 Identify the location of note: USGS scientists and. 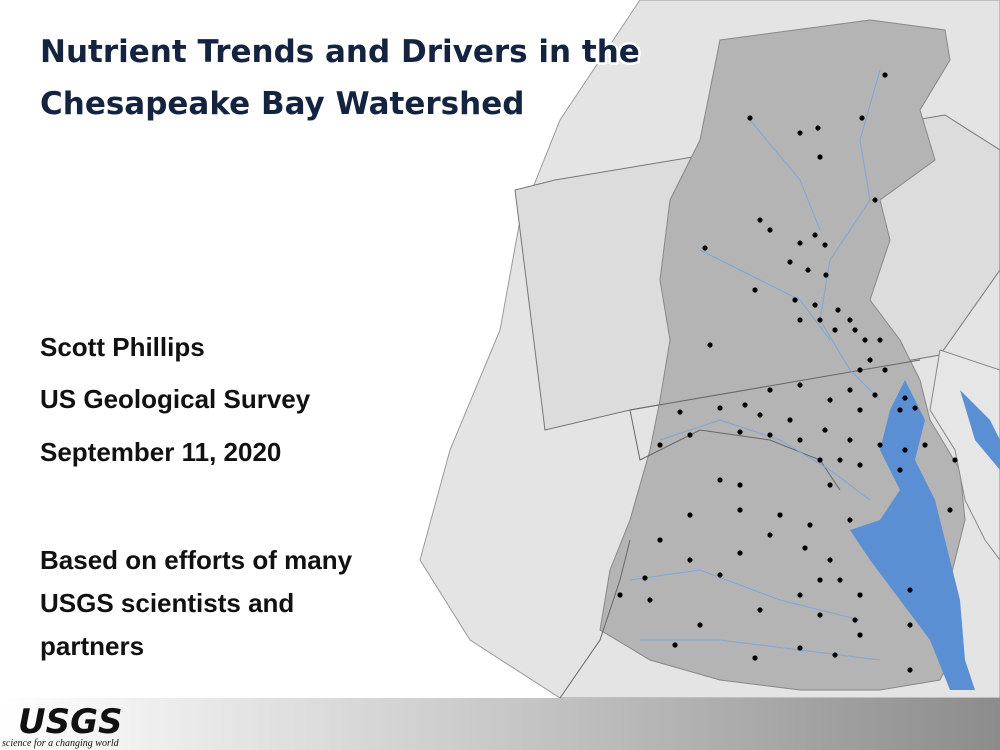
(167, 603).